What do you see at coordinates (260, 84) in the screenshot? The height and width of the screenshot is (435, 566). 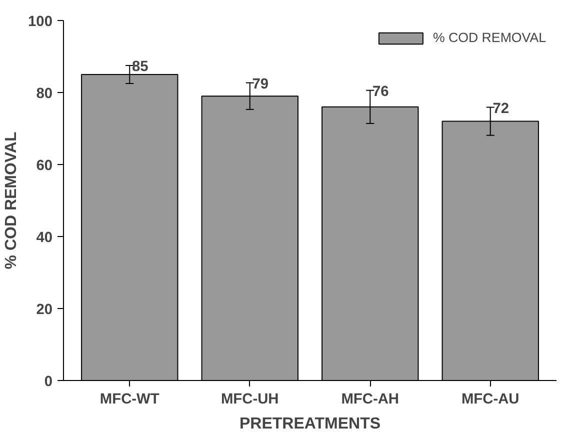 I see `data-label: 79` at bounding box center [260, 84].